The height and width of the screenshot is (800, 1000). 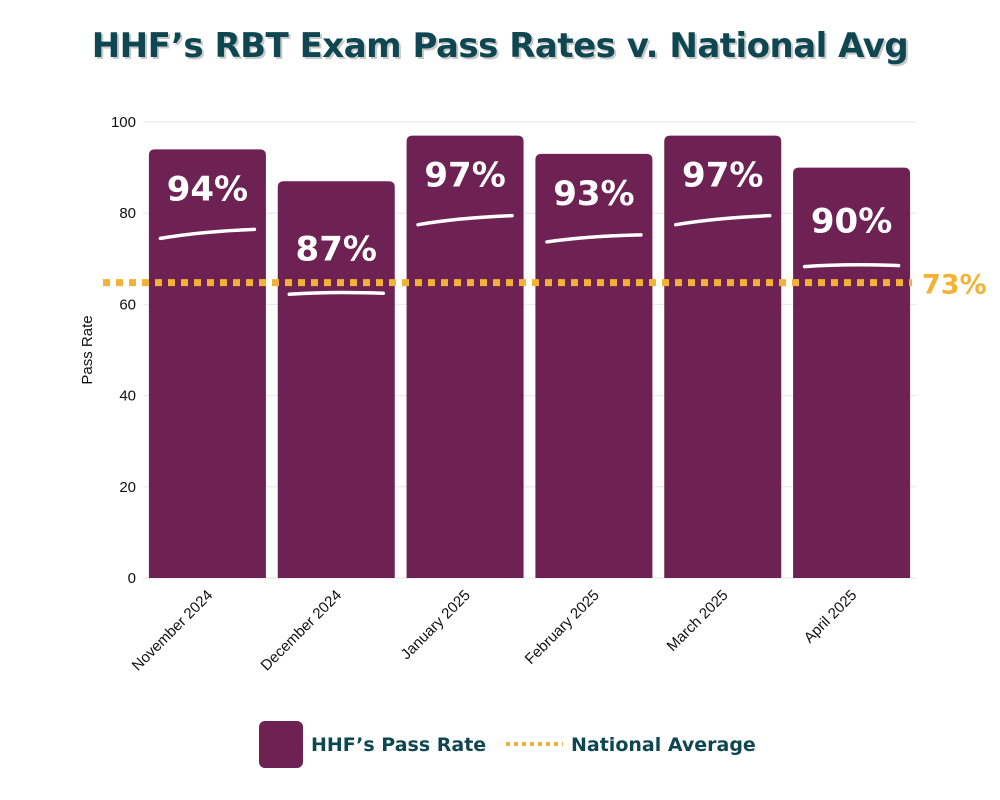 What do you see at coordinates (954, 285) in the screenshot?
I see `reference-line-label: 73%` at bounding box center [954, 285].